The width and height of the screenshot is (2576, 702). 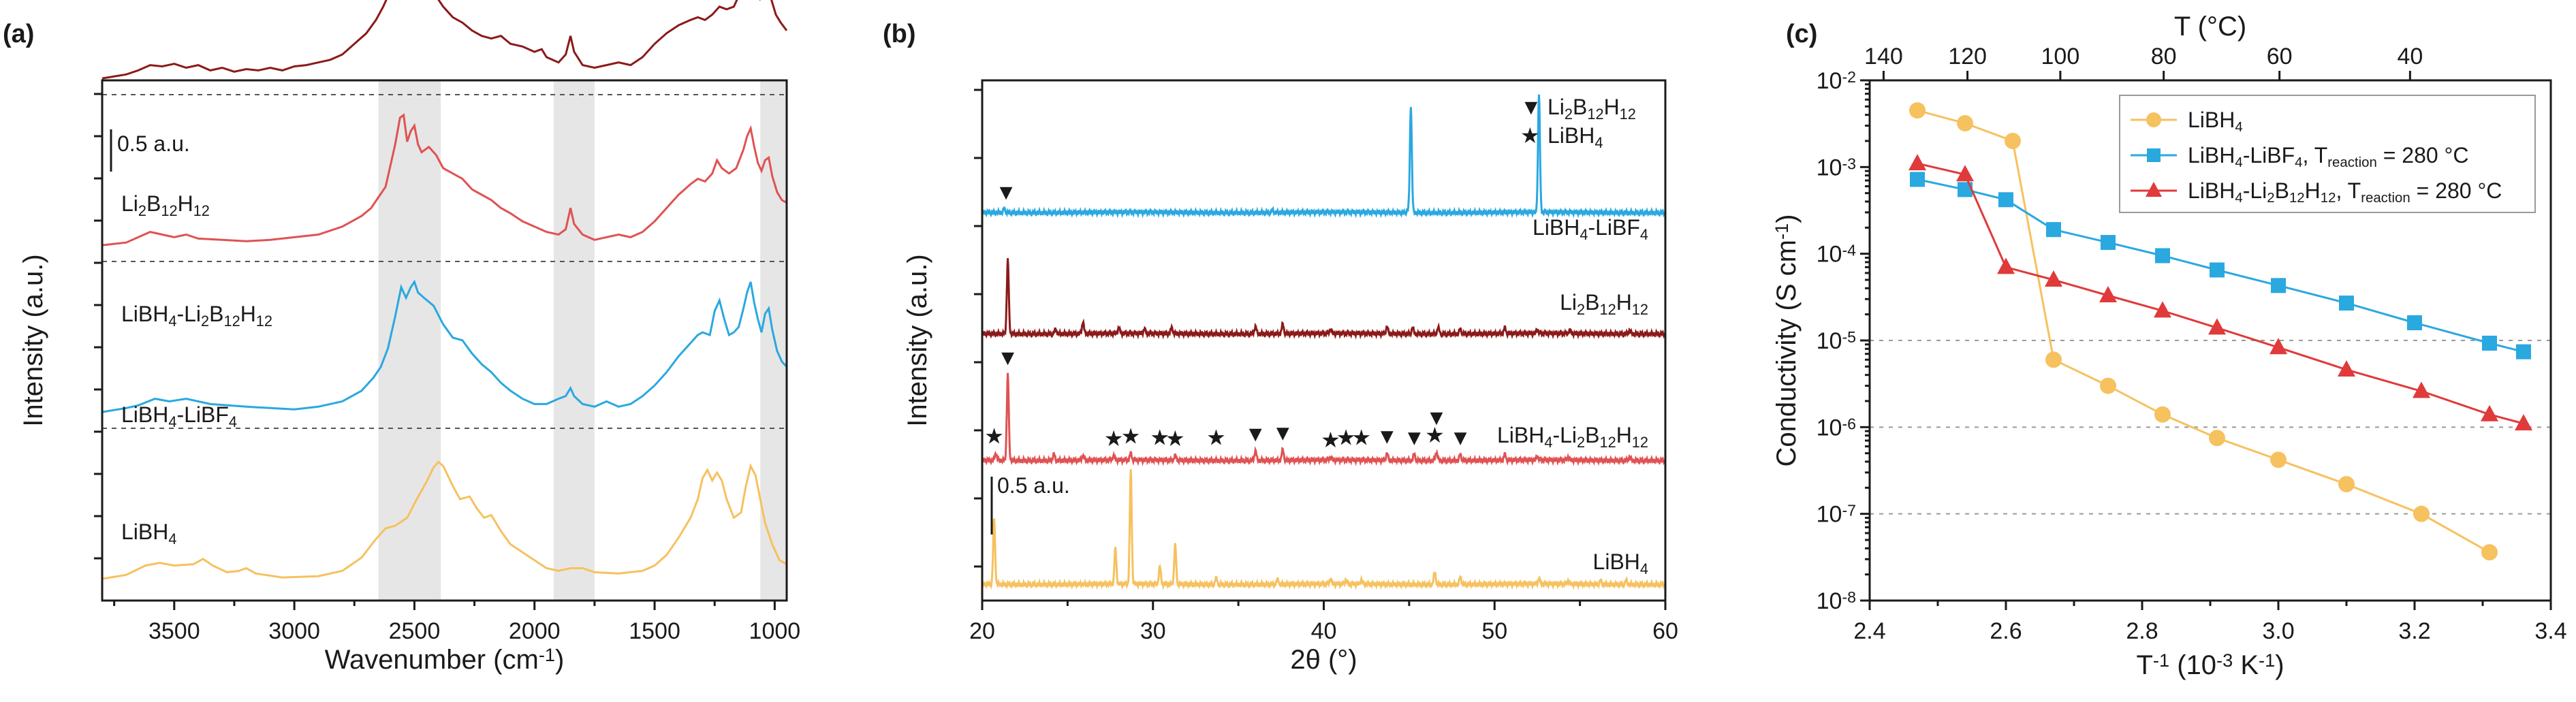 What do you see at coordinates (2060, 56) in the screenshot?
I see `top-x-tick-label: 100` at bounding box center [2060, 56].